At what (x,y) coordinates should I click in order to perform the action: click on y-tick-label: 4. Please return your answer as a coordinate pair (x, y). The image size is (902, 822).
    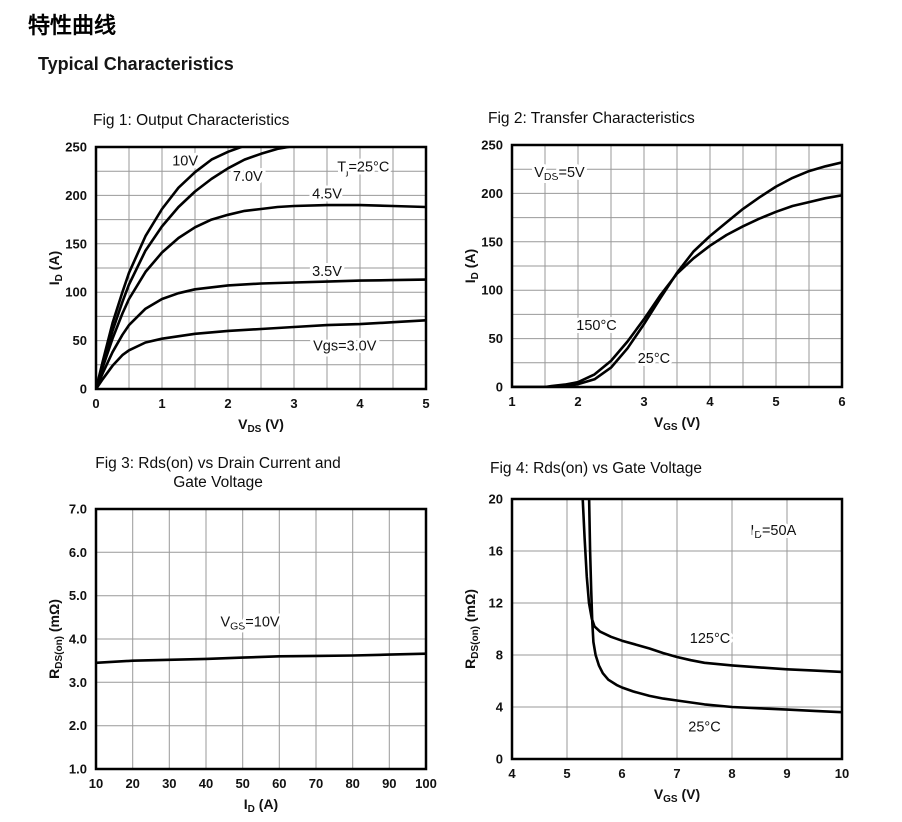
    Looking at the image, I should click on (500, 706).